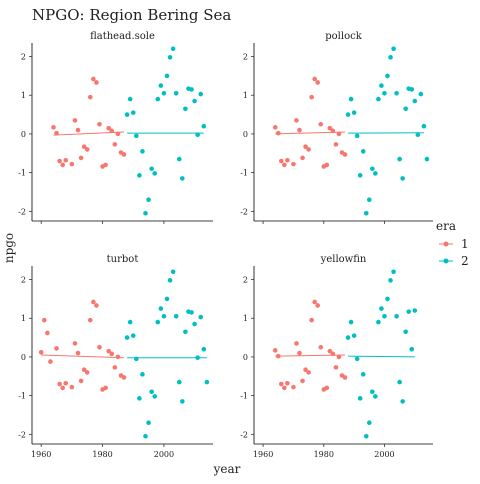 This screenshot has width=480, height=484. Describe the element at coordinates (122, 36) in the screenshot. I see `panel-strip-label: flathead.sole` at that location.